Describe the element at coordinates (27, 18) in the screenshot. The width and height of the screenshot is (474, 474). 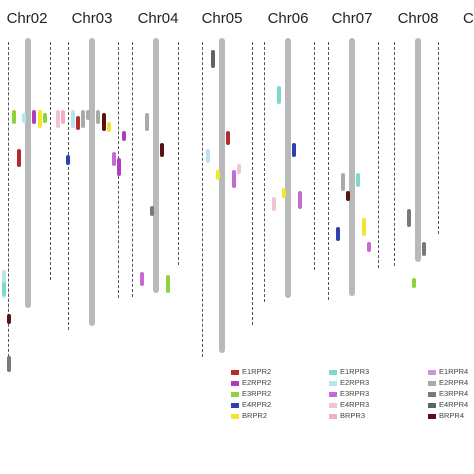
I see `chromosome-title-chr02: Chr02` at that location.